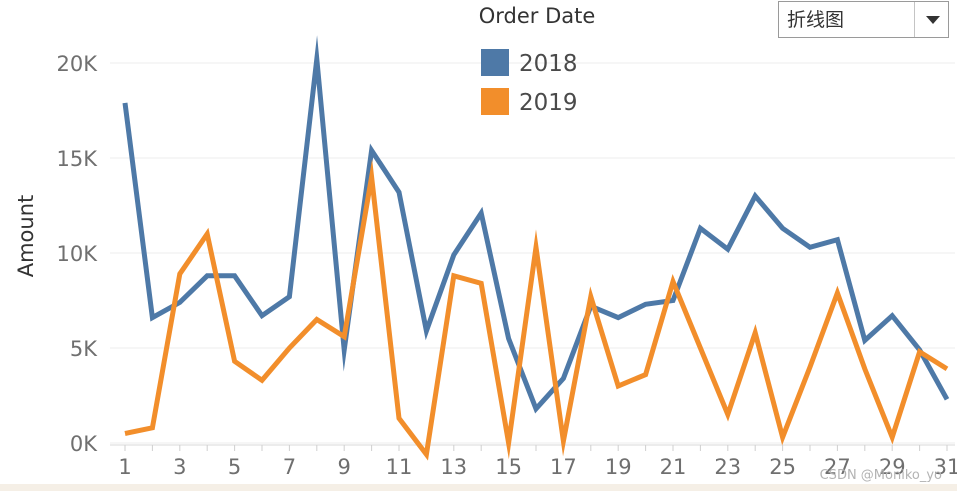 This screenshot has width=957, height=491. I want to click on bottom-strip, so click(478, 487).